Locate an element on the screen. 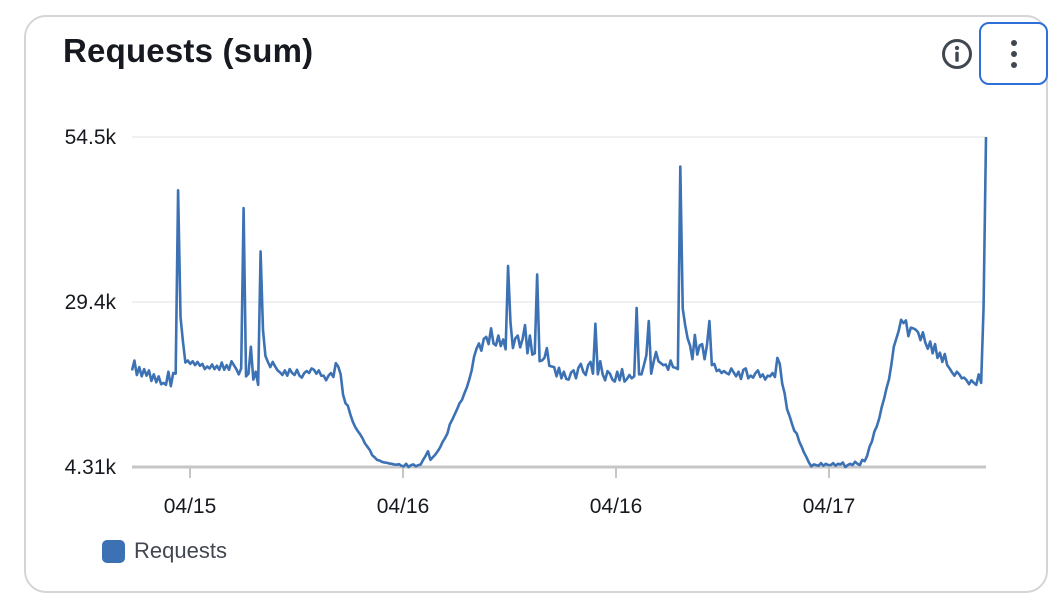 The width and height of the screenshot is (1062, 608). y-tick-label: 29.4k is located at coordinates (91, 302).